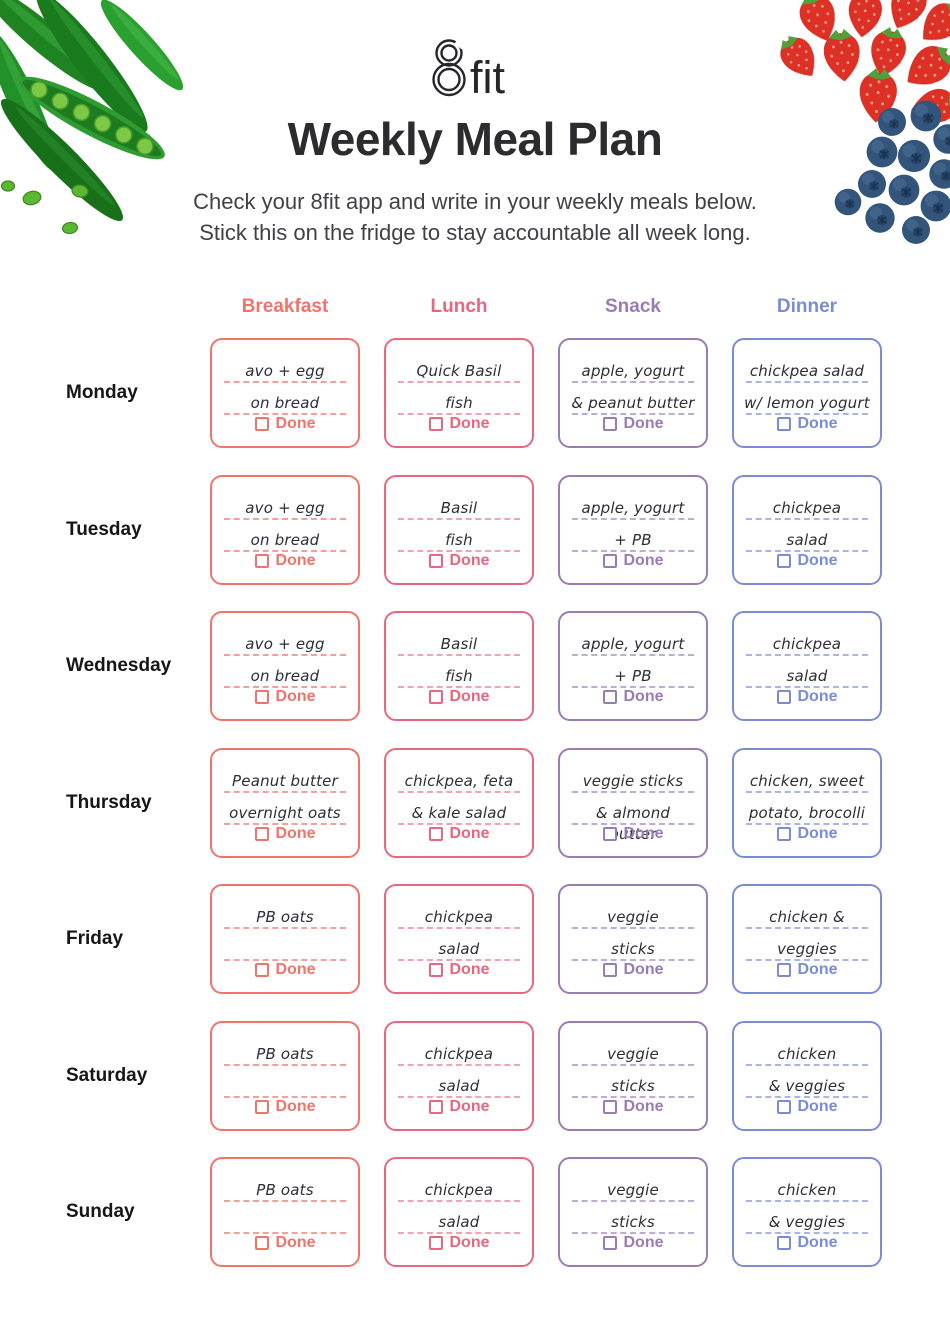 The image size is (950, 1344). What do you see at coordinates (807, 945) in the screenshot?
I see `meal-line-2: veggies` at bounding box center [807, 945].